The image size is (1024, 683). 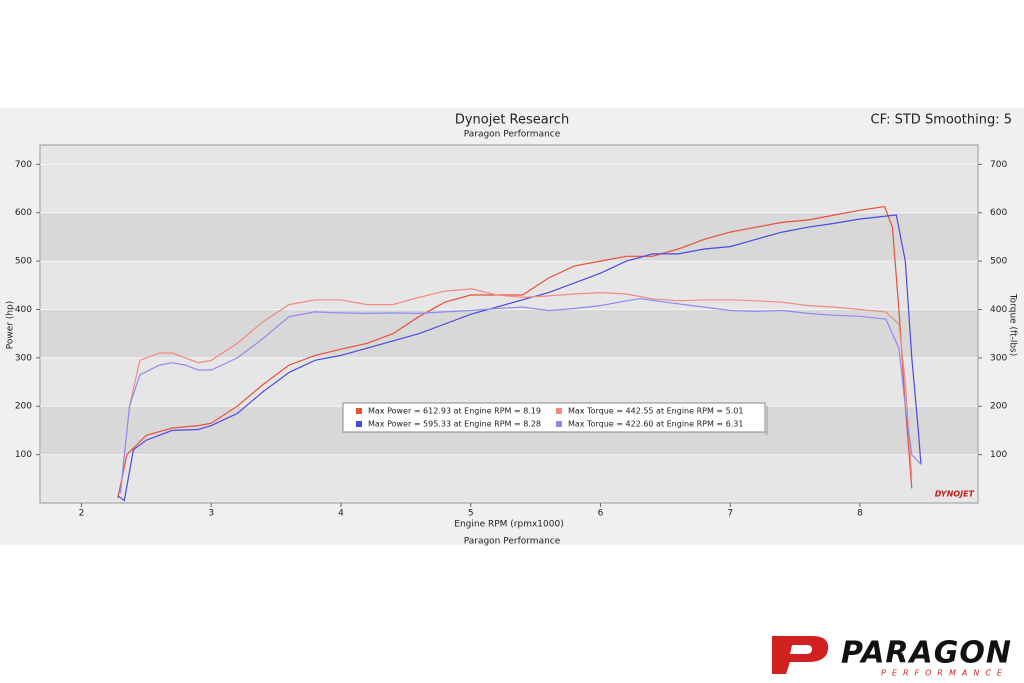 What do you see at coordinates (512, 135) in the screenshot?
I see `chart-subtitle: Paragon Performance` at bounding box center [512, 135].